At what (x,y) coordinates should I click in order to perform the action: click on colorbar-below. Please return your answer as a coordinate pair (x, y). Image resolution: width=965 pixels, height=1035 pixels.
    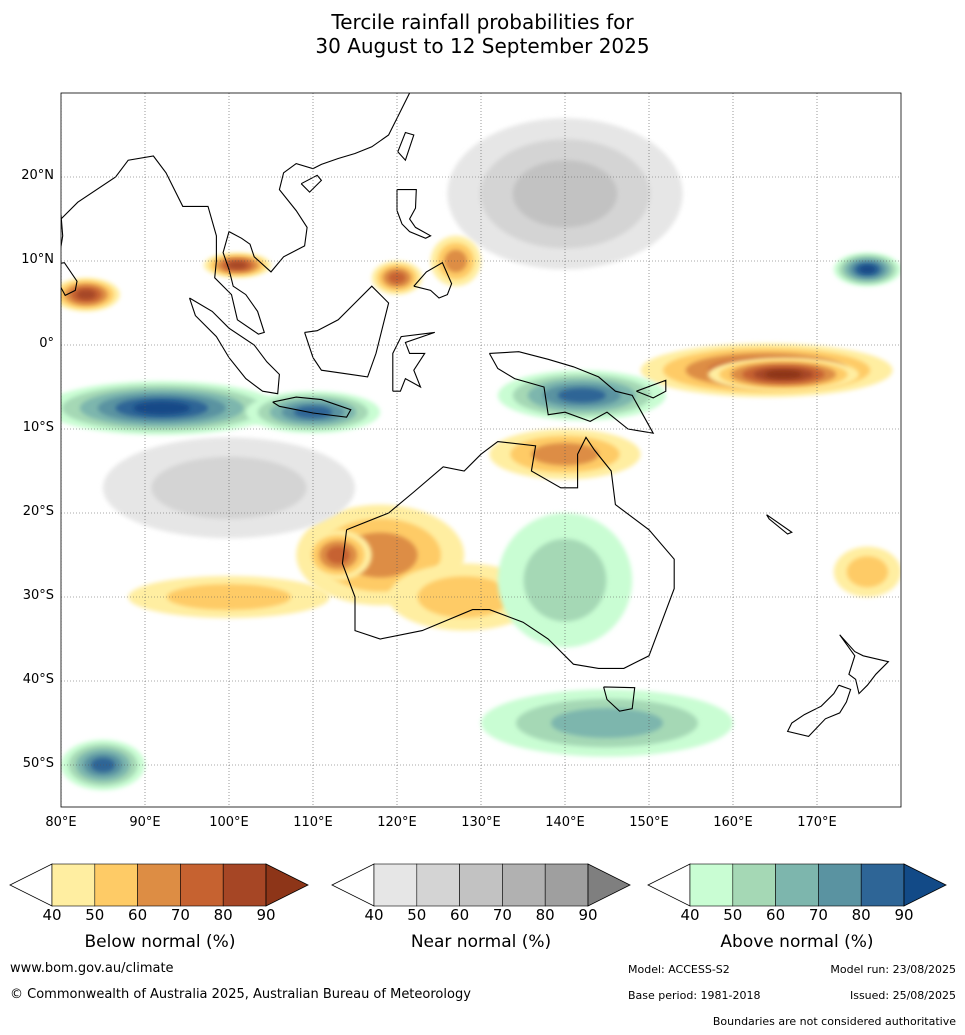
    Looking at the image, I should click on (159, 885).